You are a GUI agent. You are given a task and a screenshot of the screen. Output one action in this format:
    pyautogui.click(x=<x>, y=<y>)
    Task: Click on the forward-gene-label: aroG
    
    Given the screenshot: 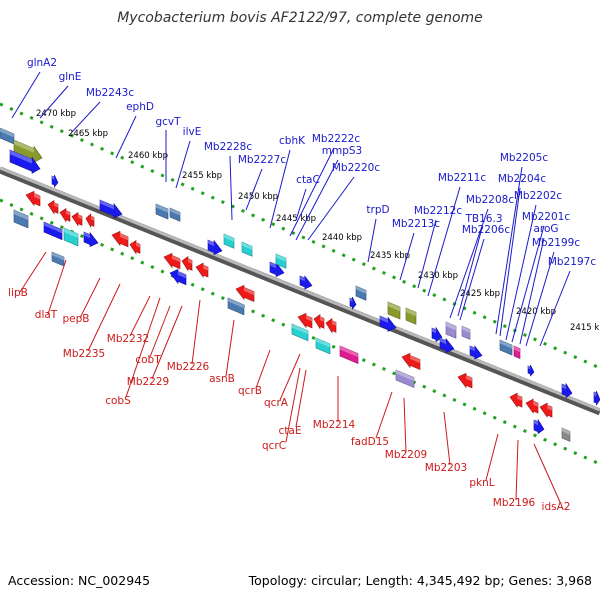 What is the action you would take?
    pyautogui.click(x=545, y=229)
    